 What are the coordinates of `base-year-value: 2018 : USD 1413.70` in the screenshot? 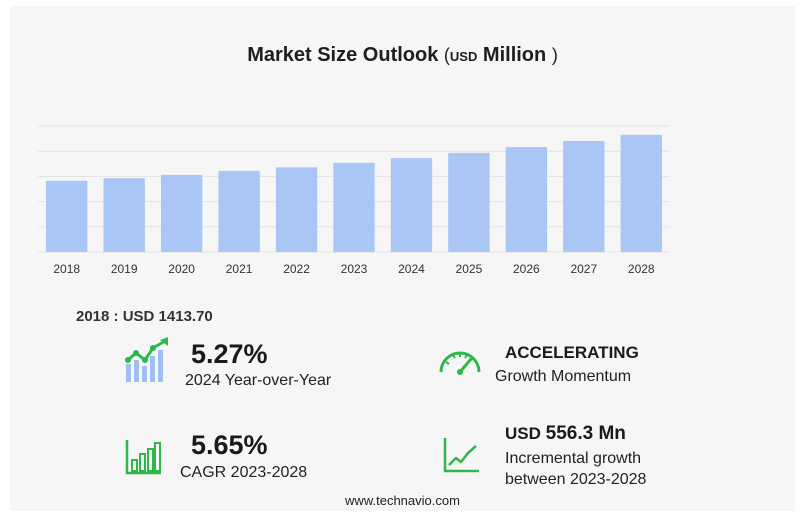 It's located at (144, 316).